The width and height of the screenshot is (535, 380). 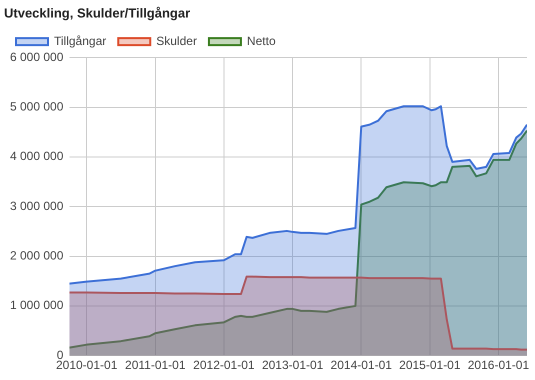 I want to click on y-tick-label: 2 000 000, so click(x=37, y=255).